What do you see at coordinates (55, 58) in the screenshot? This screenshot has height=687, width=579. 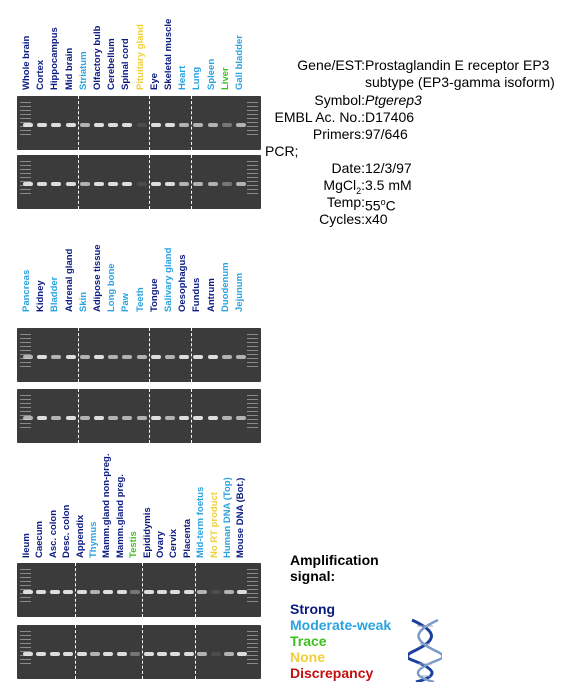 I see `lane-label: Hippocampus` at bounding box center [55, 58].